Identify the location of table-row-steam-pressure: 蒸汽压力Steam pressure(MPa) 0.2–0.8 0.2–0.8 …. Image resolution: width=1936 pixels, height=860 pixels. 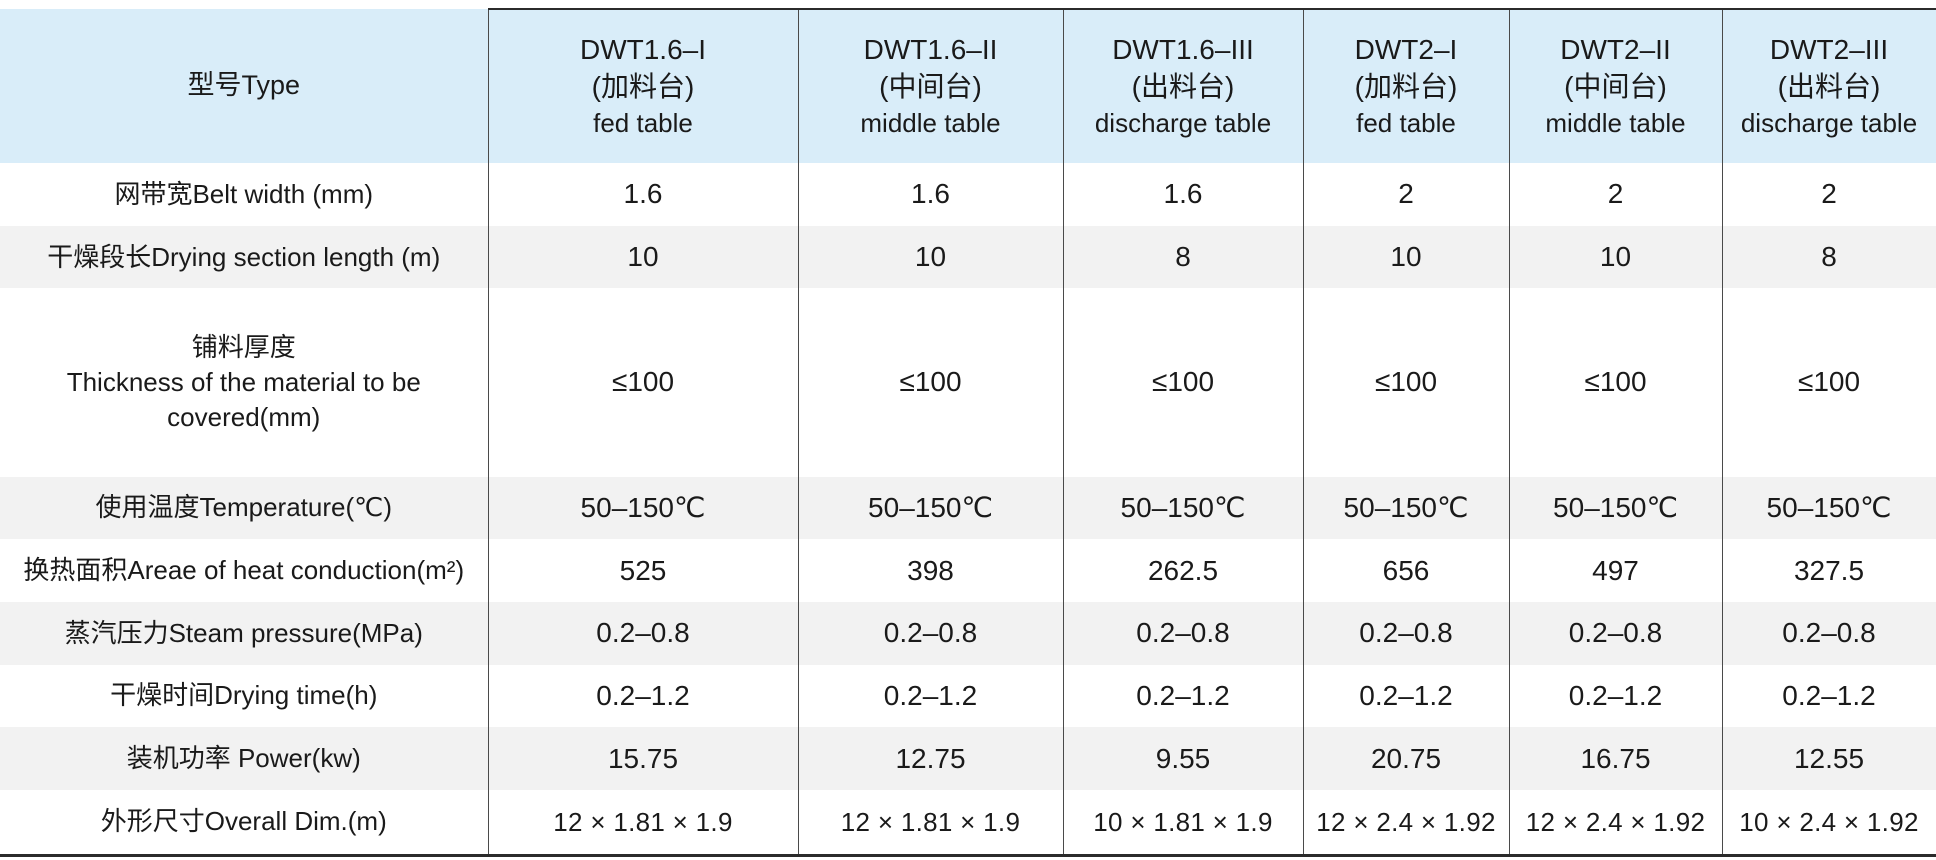
(968, 633).